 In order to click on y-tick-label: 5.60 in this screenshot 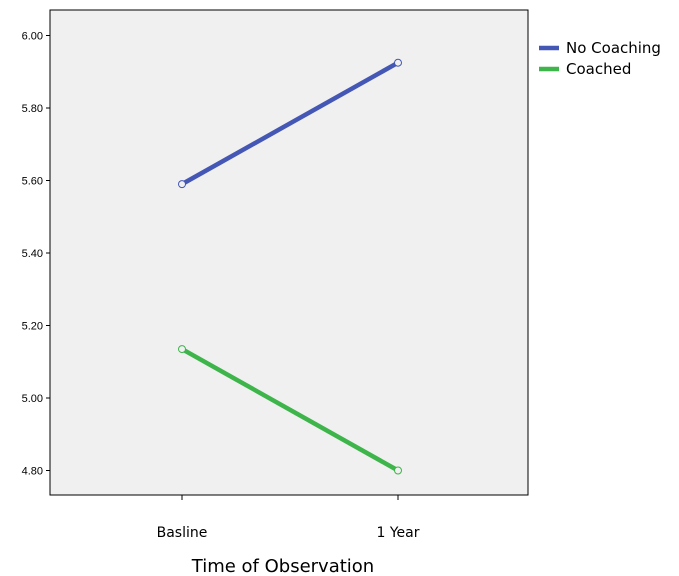, I will do `click(32, 182)`.